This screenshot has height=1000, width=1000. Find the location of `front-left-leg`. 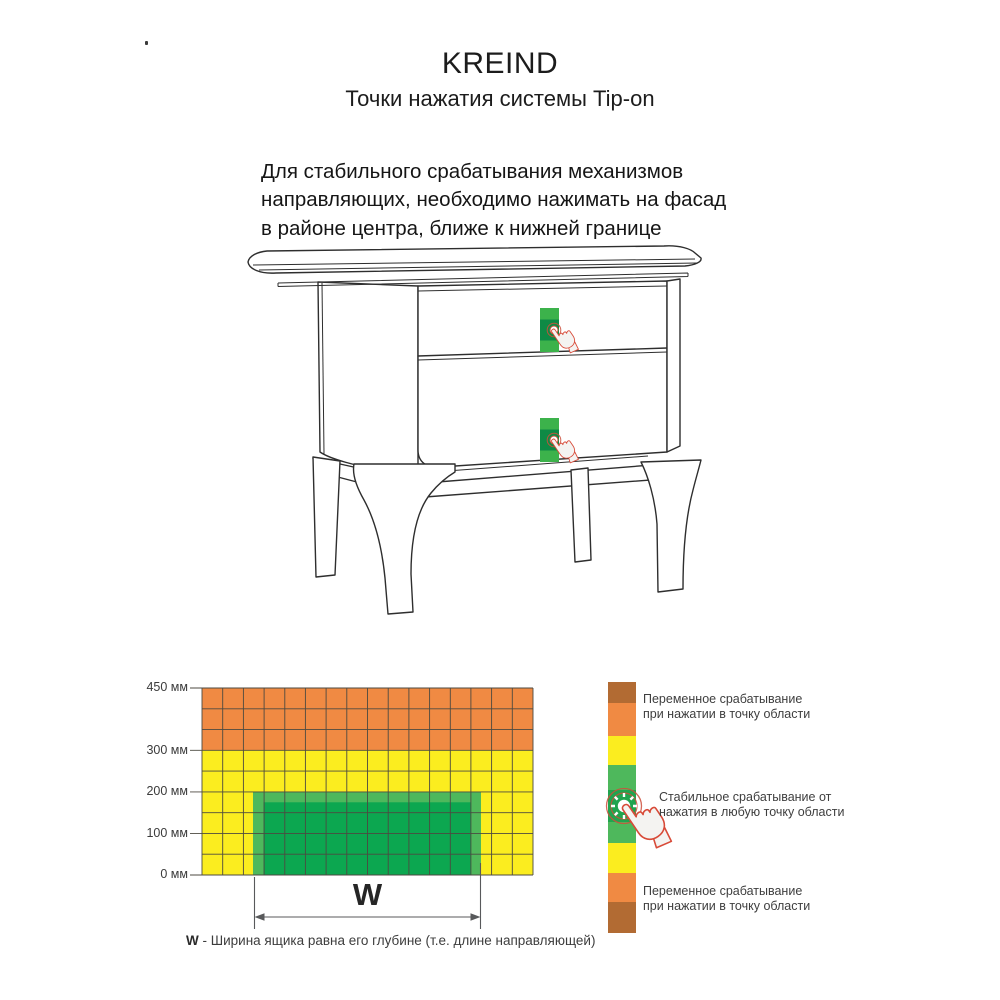

front-left-leg is located at coordinates (404, 539).